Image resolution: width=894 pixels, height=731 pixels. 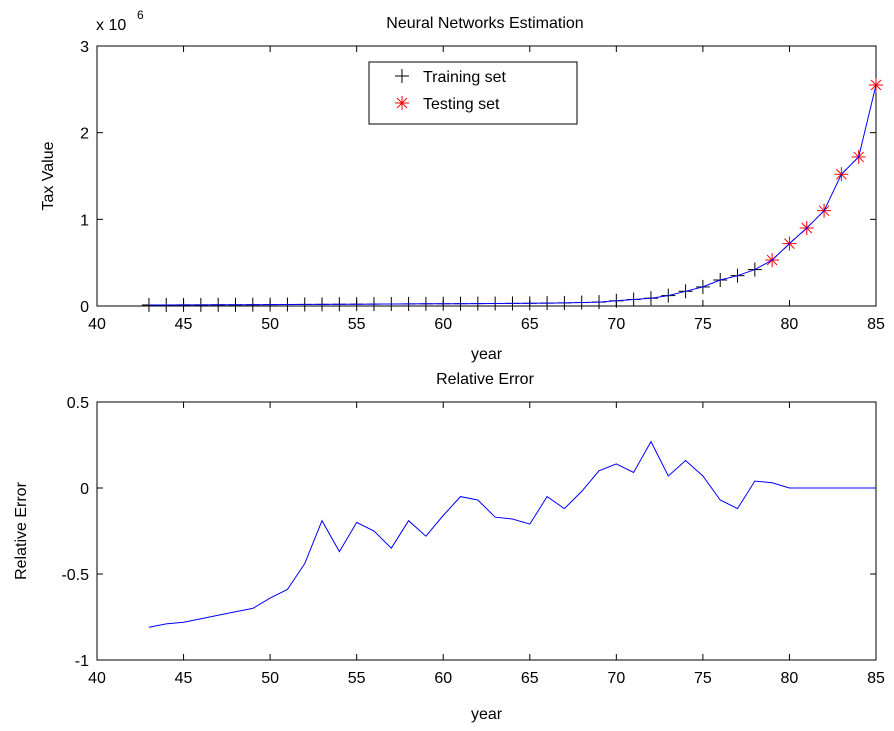 What do you see at coordinates (84, 134) in the screenshot?
I see `y-tick-label: 2` at bounding box center [84, 134].